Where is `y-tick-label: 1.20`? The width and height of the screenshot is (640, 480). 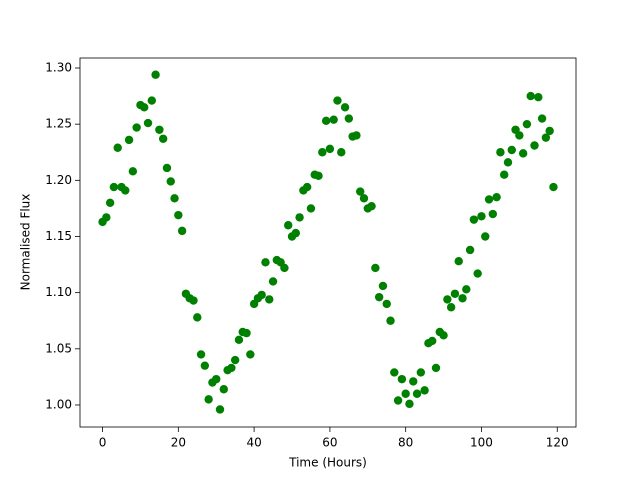 y-tick-label: 1.20 is located at coordinates (58, 180).